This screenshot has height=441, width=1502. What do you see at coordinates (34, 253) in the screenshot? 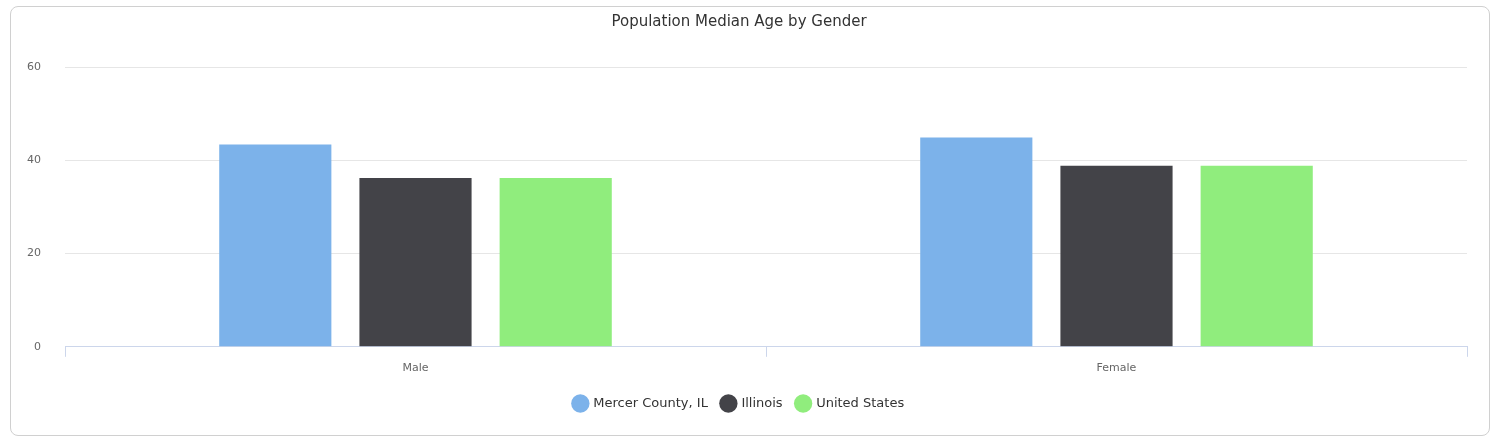
I see `y-tick-label: 20` at bounding box center [34, 253].